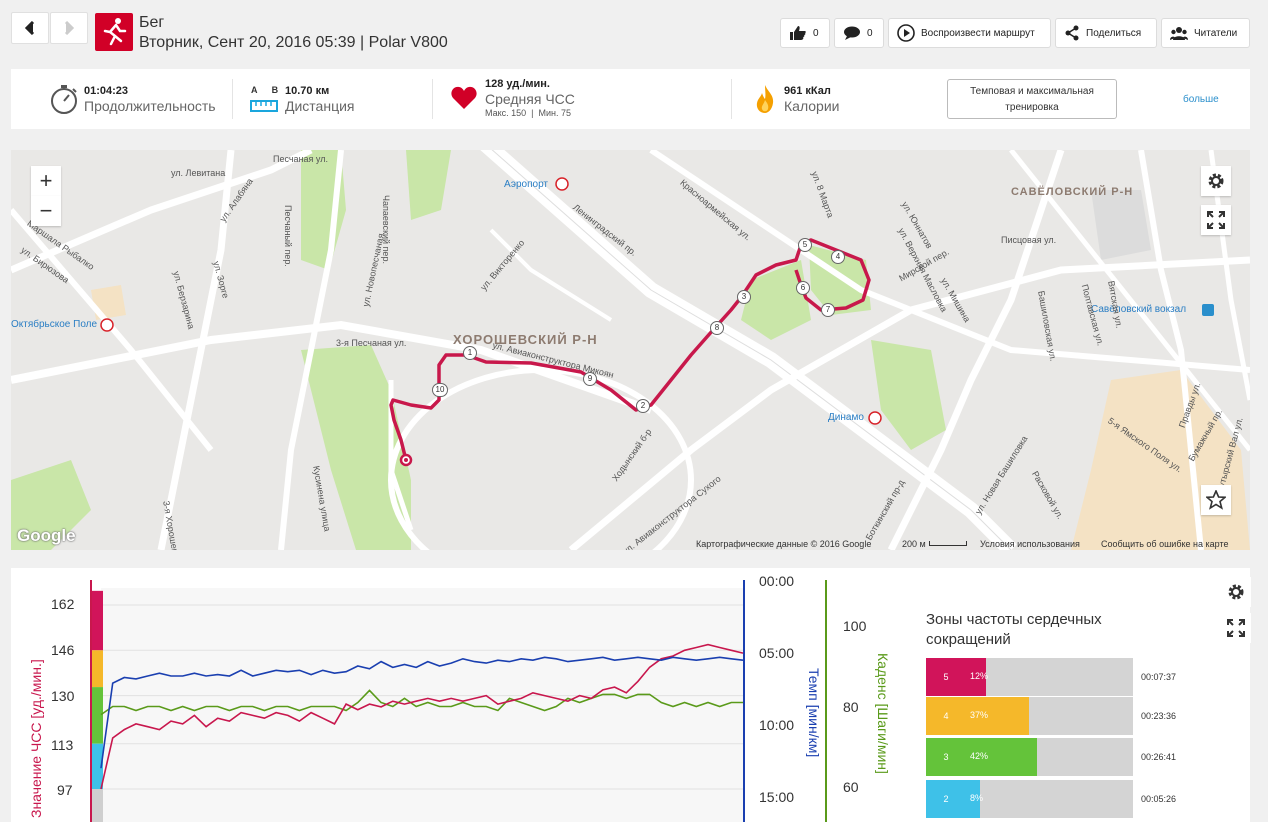 The width and height of the screenshot is (1268, 822). I want to click on scale-bar, so click(948, 543).